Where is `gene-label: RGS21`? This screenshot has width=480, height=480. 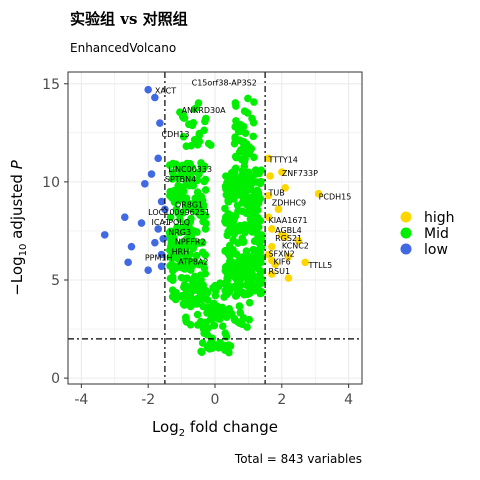
gene-label: RGS21 is located at coordinates (288, 238).